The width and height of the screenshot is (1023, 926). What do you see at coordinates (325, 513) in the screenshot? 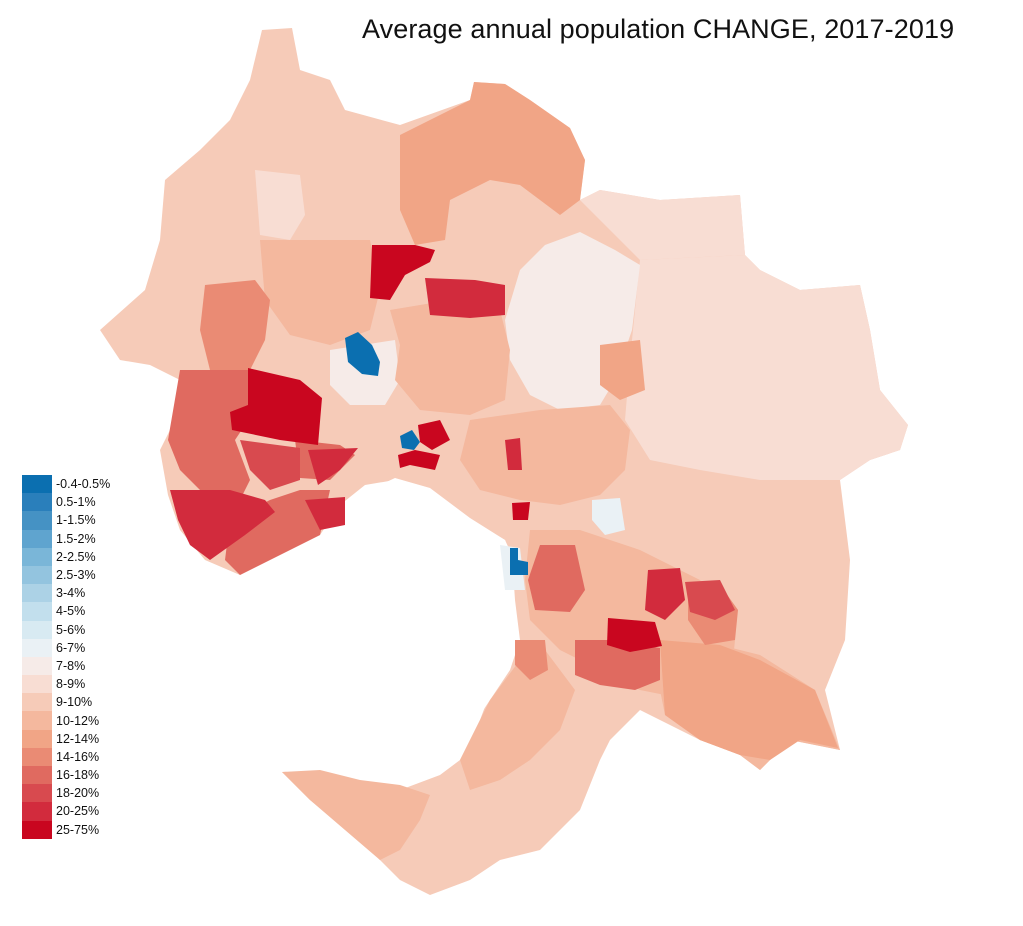
I see `region-20-25-inner-west` at bounding box center [325, 513].